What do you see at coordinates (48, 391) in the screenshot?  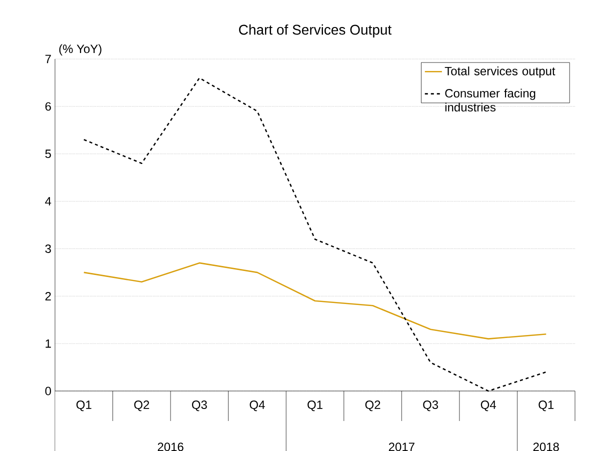 I see `y-tick-label: 0` at bounding box center [48, 391].